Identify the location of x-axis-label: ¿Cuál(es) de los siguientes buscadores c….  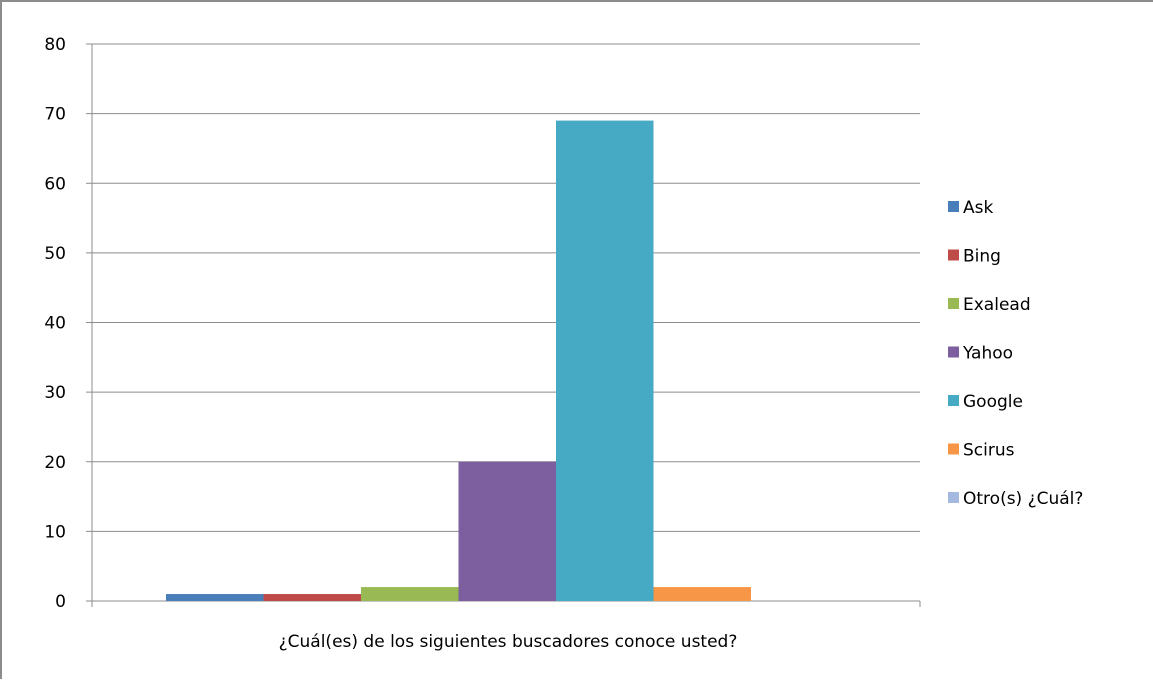
(508, 642).